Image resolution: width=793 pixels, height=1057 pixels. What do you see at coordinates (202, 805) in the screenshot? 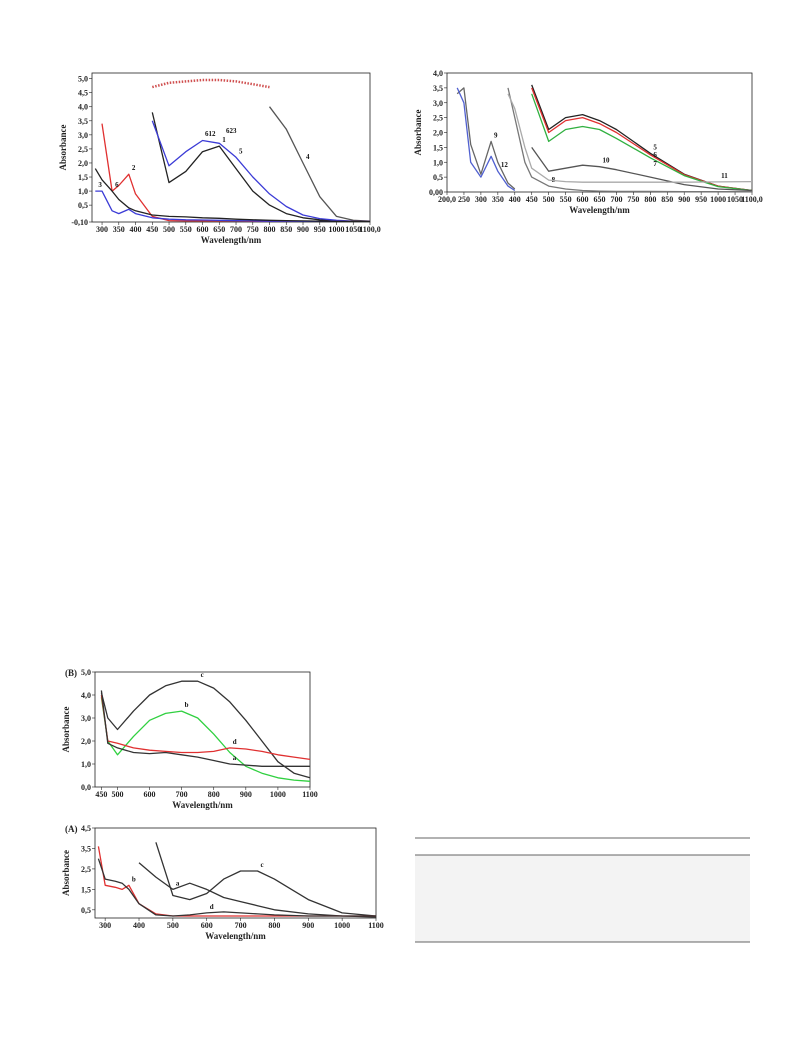
I see `x-axis-label: Wavelength/nm` at bounding box center [202, 805].